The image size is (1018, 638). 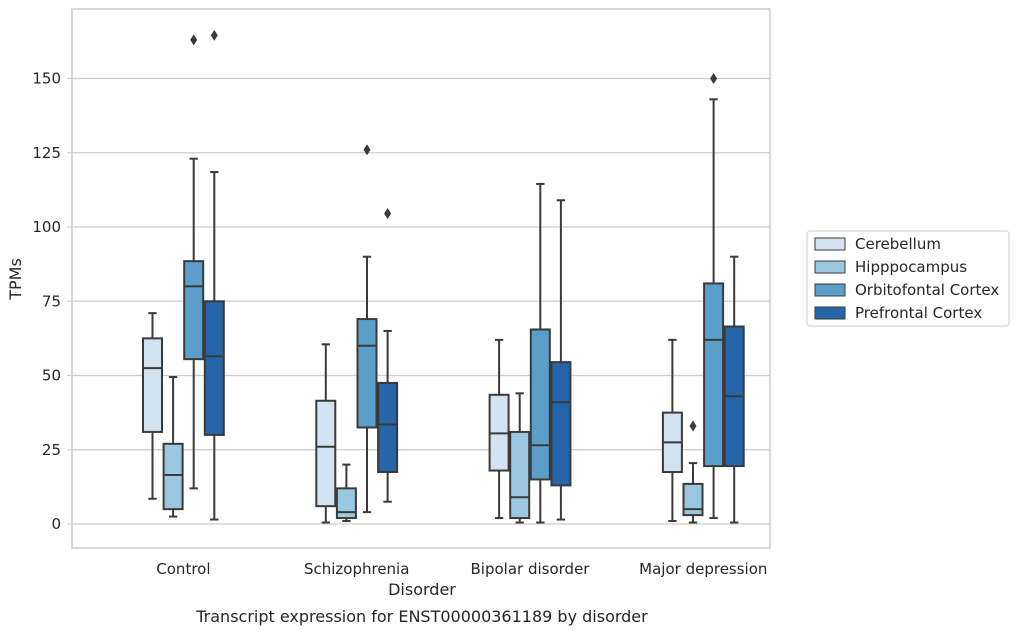 I want to click on legend-item: Orbitofontal Cortex, so click(x=906, y=290).